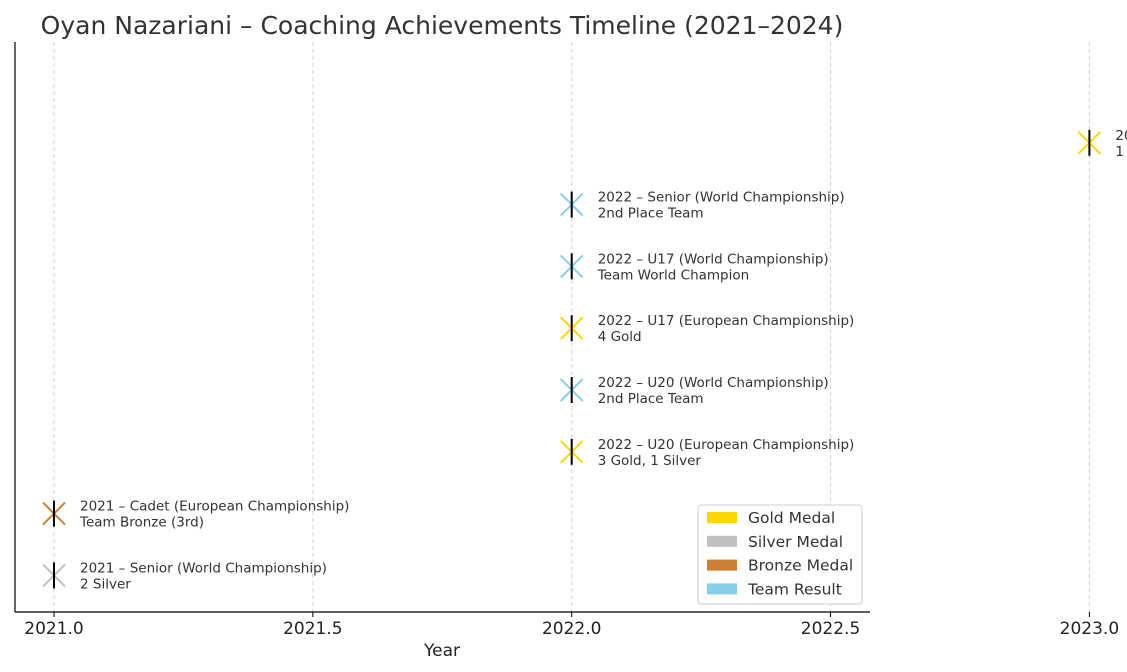 The width and height of the screenshot is (1127, 672). I want to click on x-tick-label: 2022.0, so click(571, 629).